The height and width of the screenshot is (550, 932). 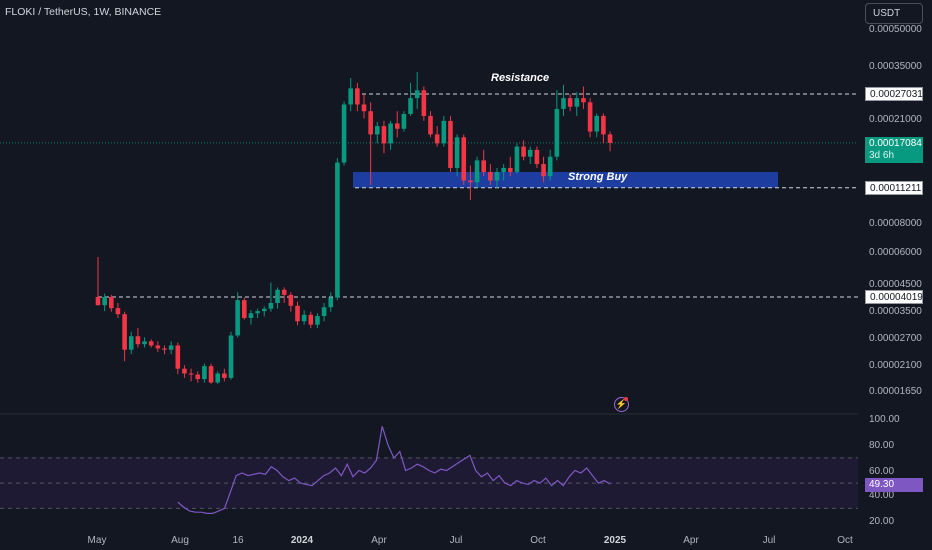 I want to click on price-tick: 0.00021000, so click(x=895, y=119).